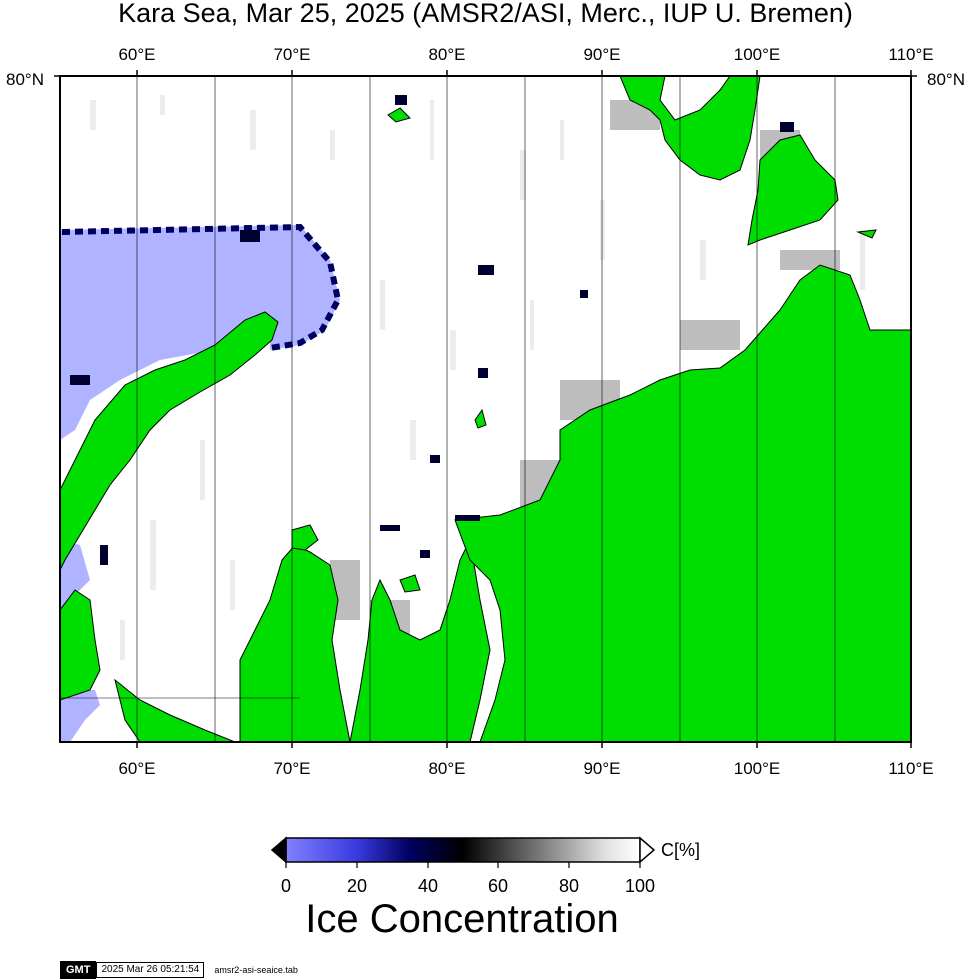 This screenshot has width=971, height=980. I want to click on colorbar, so click(463, 852).